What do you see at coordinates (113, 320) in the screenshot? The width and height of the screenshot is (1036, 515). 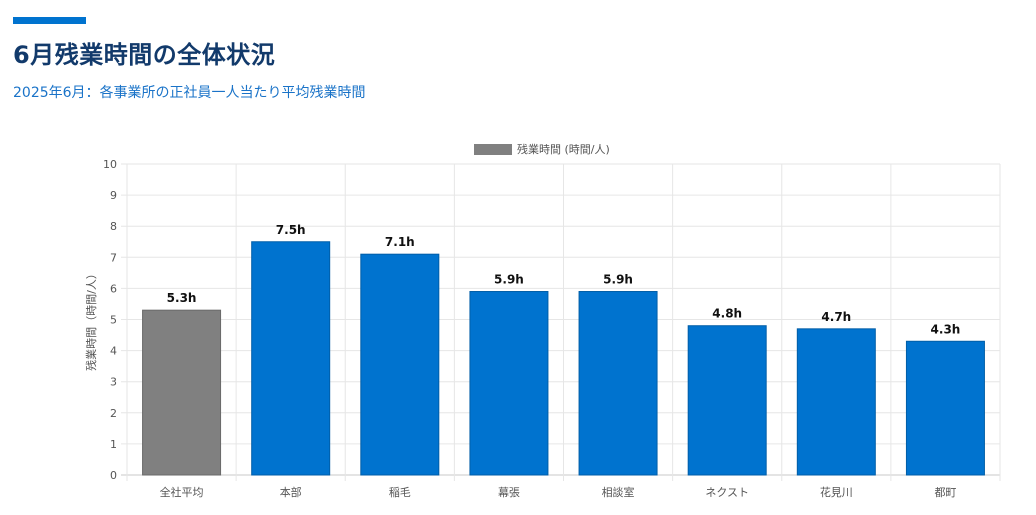 I see `y-tick-label: 5` at bounding box center [113, 320].